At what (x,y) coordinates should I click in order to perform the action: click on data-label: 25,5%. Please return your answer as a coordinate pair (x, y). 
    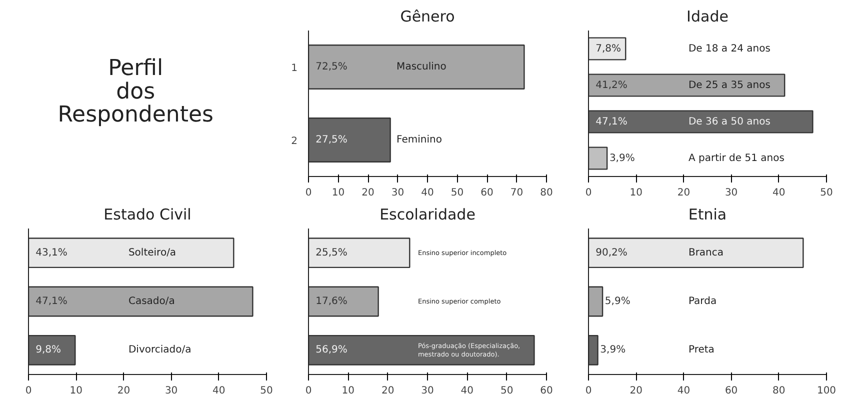
    Looking at the image, I should click on (332, 252).